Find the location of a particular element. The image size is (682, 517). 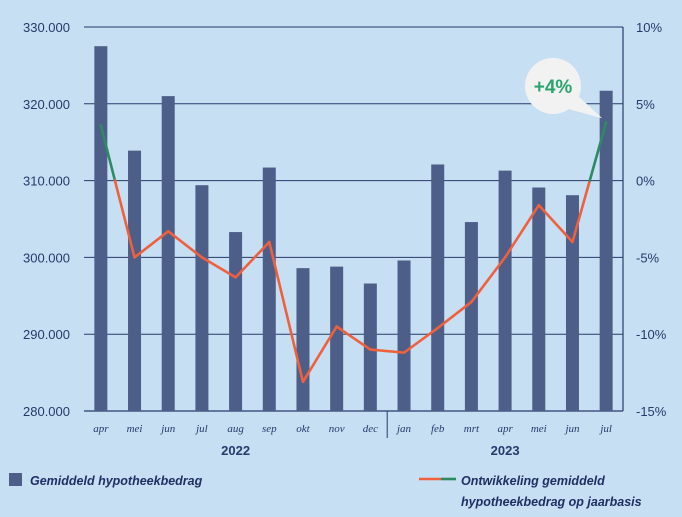

y-left-tick-label: 280.000 is located at coordinates (46, 411).